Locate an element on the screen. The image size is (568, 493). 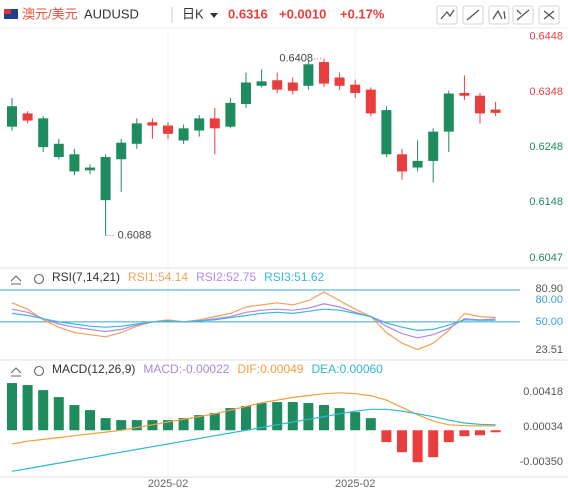
header: 澳元/美元 AUDUSD 日K 0.6316 +0.0010 +0.17% is located at coordinates (282, 15).